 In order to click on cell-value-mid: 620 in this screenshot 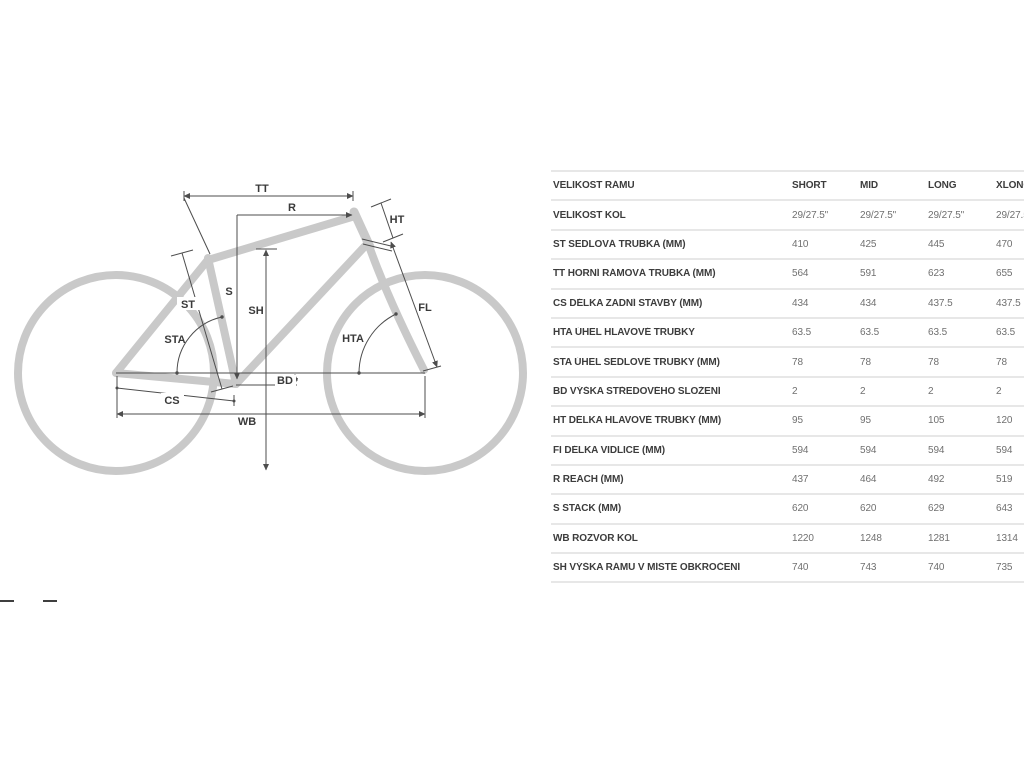, I will do `click(868, 509)`.